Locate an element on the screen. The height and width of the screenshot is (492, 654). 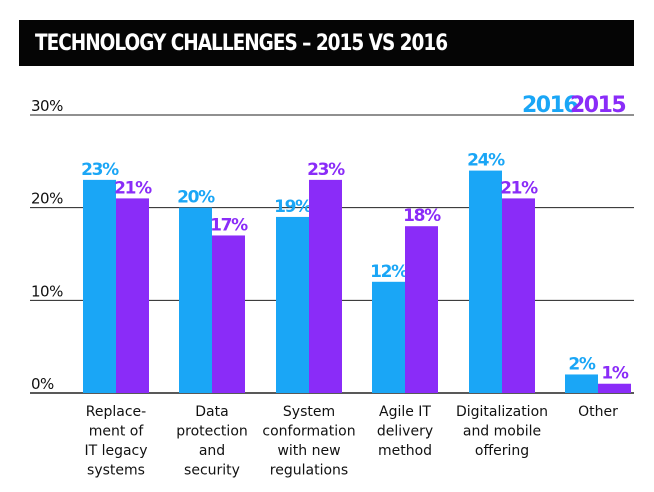
category-label: protection is located at coordinates (212, 432).